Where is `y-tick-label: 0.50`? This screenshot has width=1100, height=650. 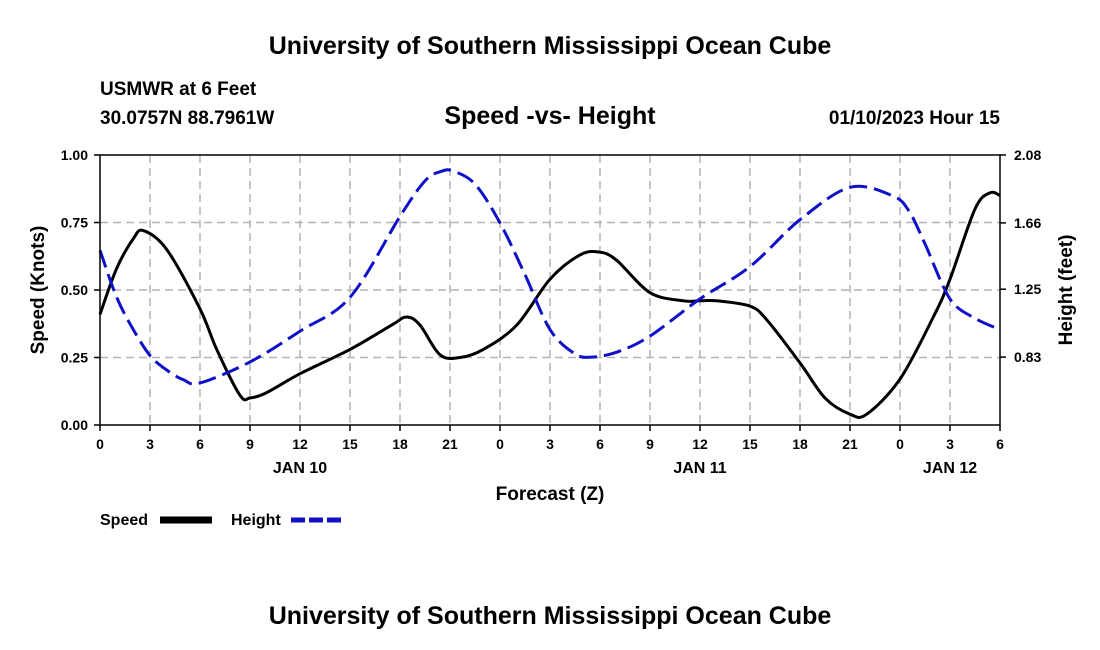
y-tick-label: 0.50 is located at coordinates (74, 290).